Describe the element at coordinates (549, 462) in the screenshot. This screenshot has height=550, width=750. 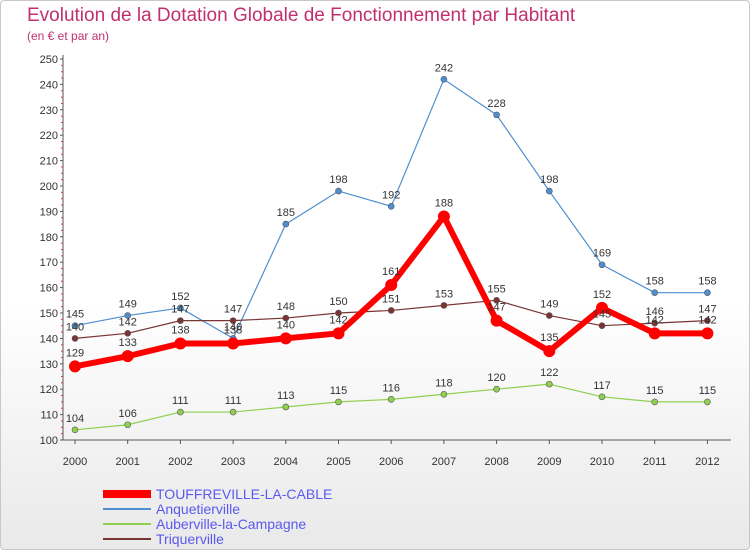
I see `x-tick-label: 2009` at that location.